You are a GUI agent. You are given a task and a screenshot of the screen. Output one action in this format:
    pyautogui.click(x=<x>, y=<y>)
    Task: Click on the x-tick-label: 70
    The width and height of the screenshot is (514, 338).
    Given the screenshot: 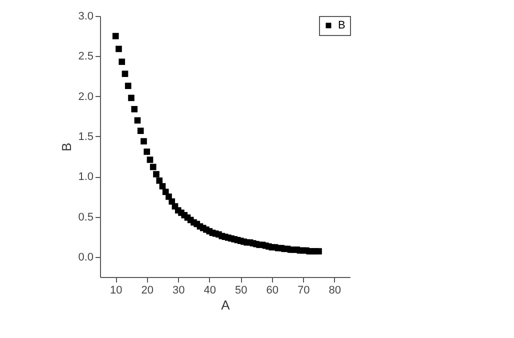 What is the action you would take?
    pyautogui.click(x=304, y=290)
    